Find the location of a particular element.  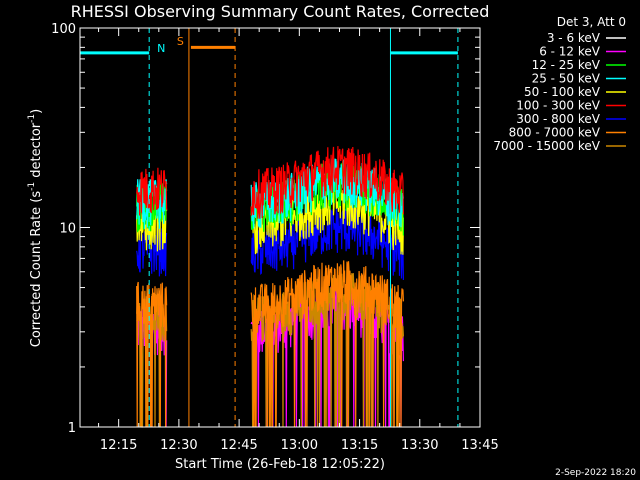

x-tick-label: 12:45 is located at coordinates (238, 445).